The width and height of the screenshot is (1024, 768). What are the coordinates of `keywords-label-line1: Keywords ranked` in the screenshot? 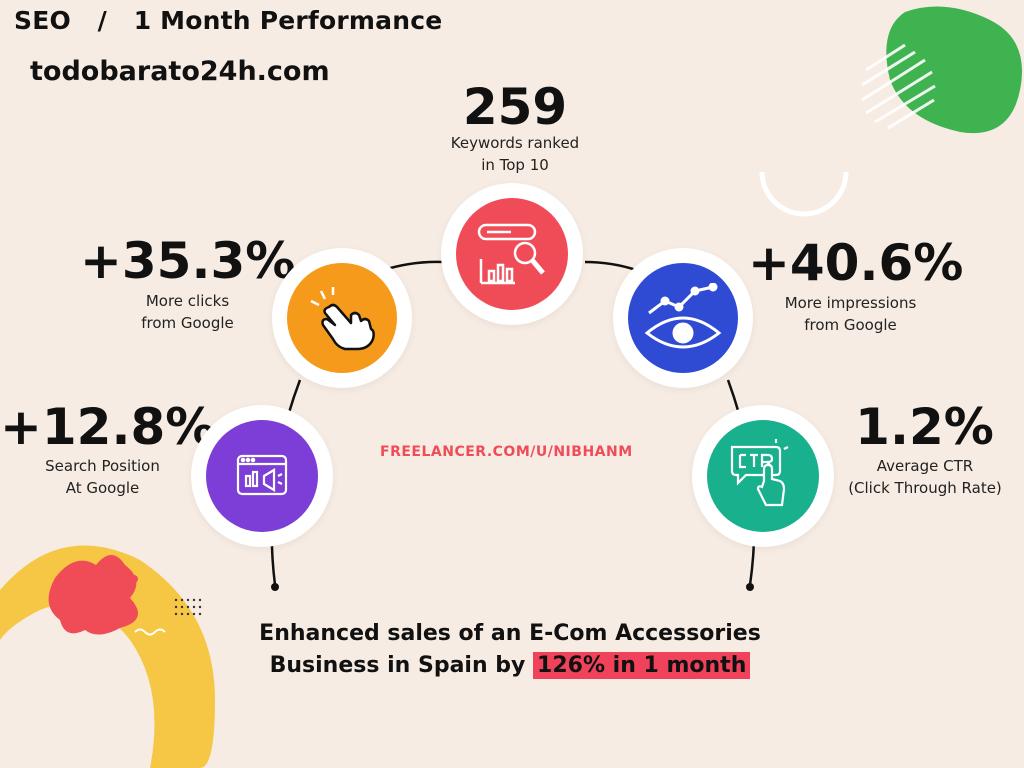 It's located at (515, 143).